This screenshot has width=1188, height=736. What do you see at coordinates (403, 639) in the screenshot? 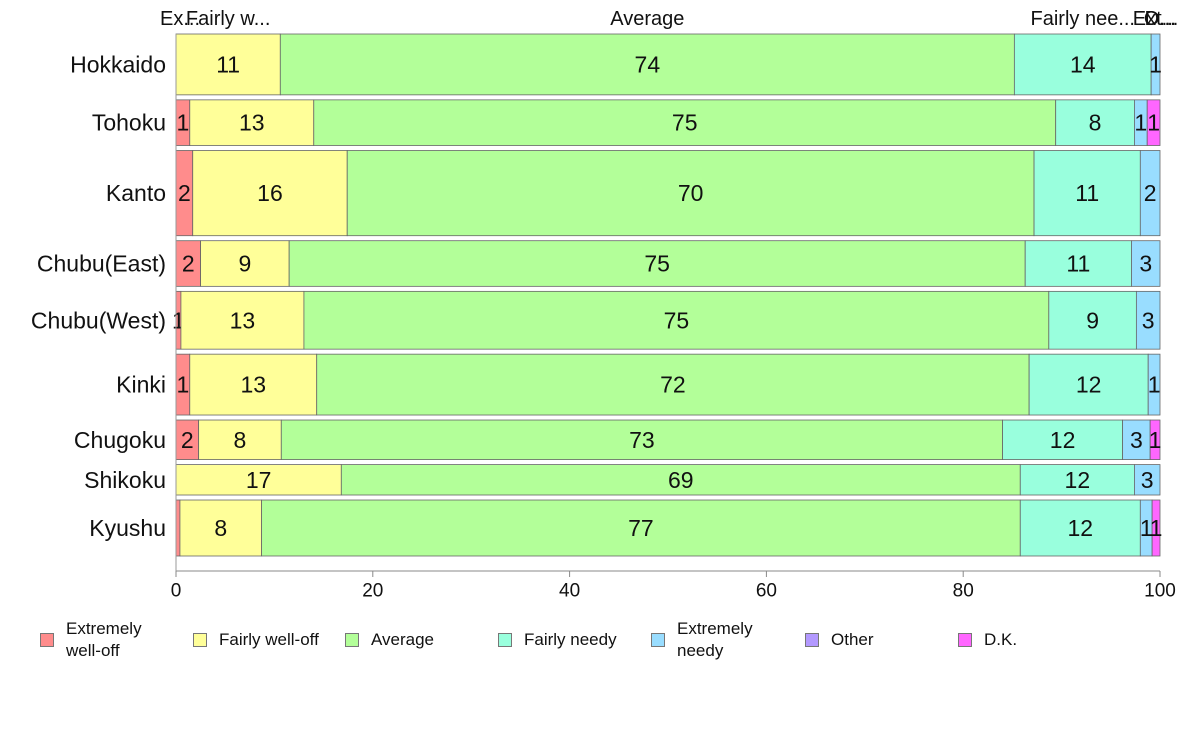
I see `legend-label: Average` at bounding box center [403, 639].